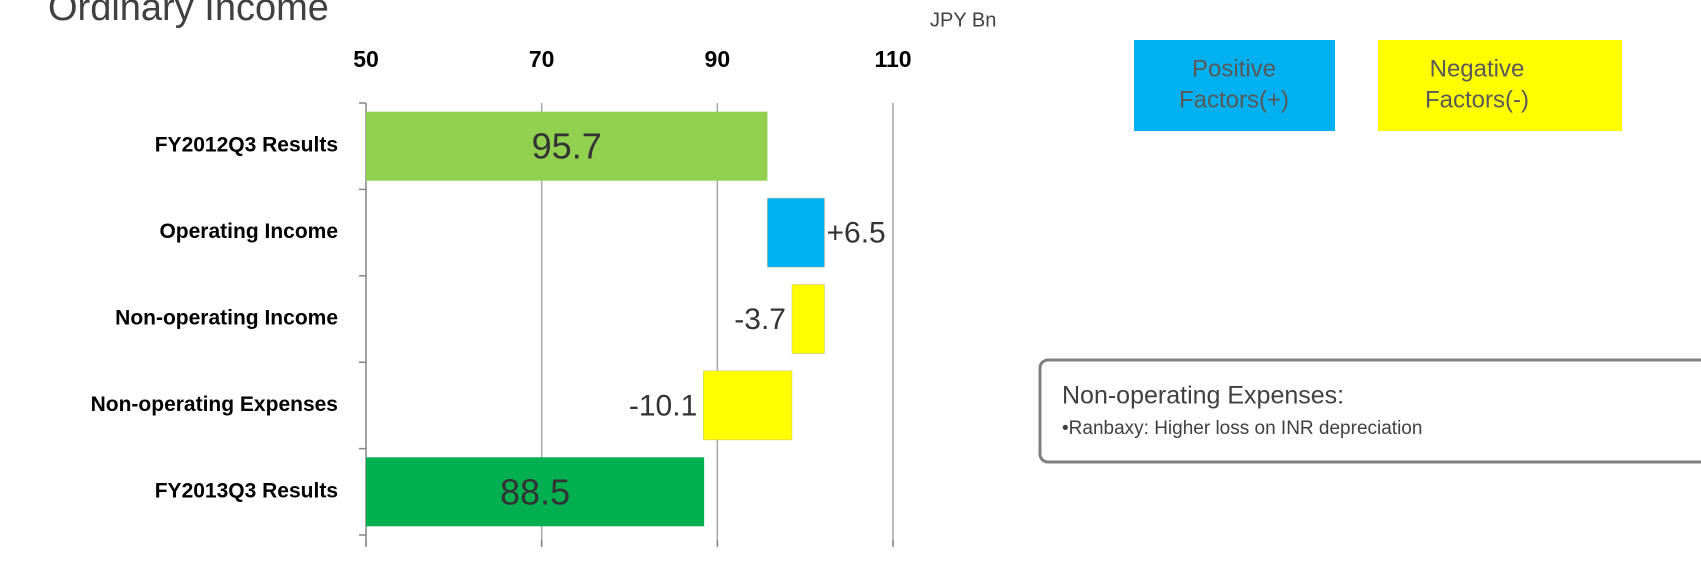 The image size is (1701, 586). What do you see at coordinates (1234, 68) in the screenshot?
I see `legend-label: Positive` at bounding box center [1234, 68].